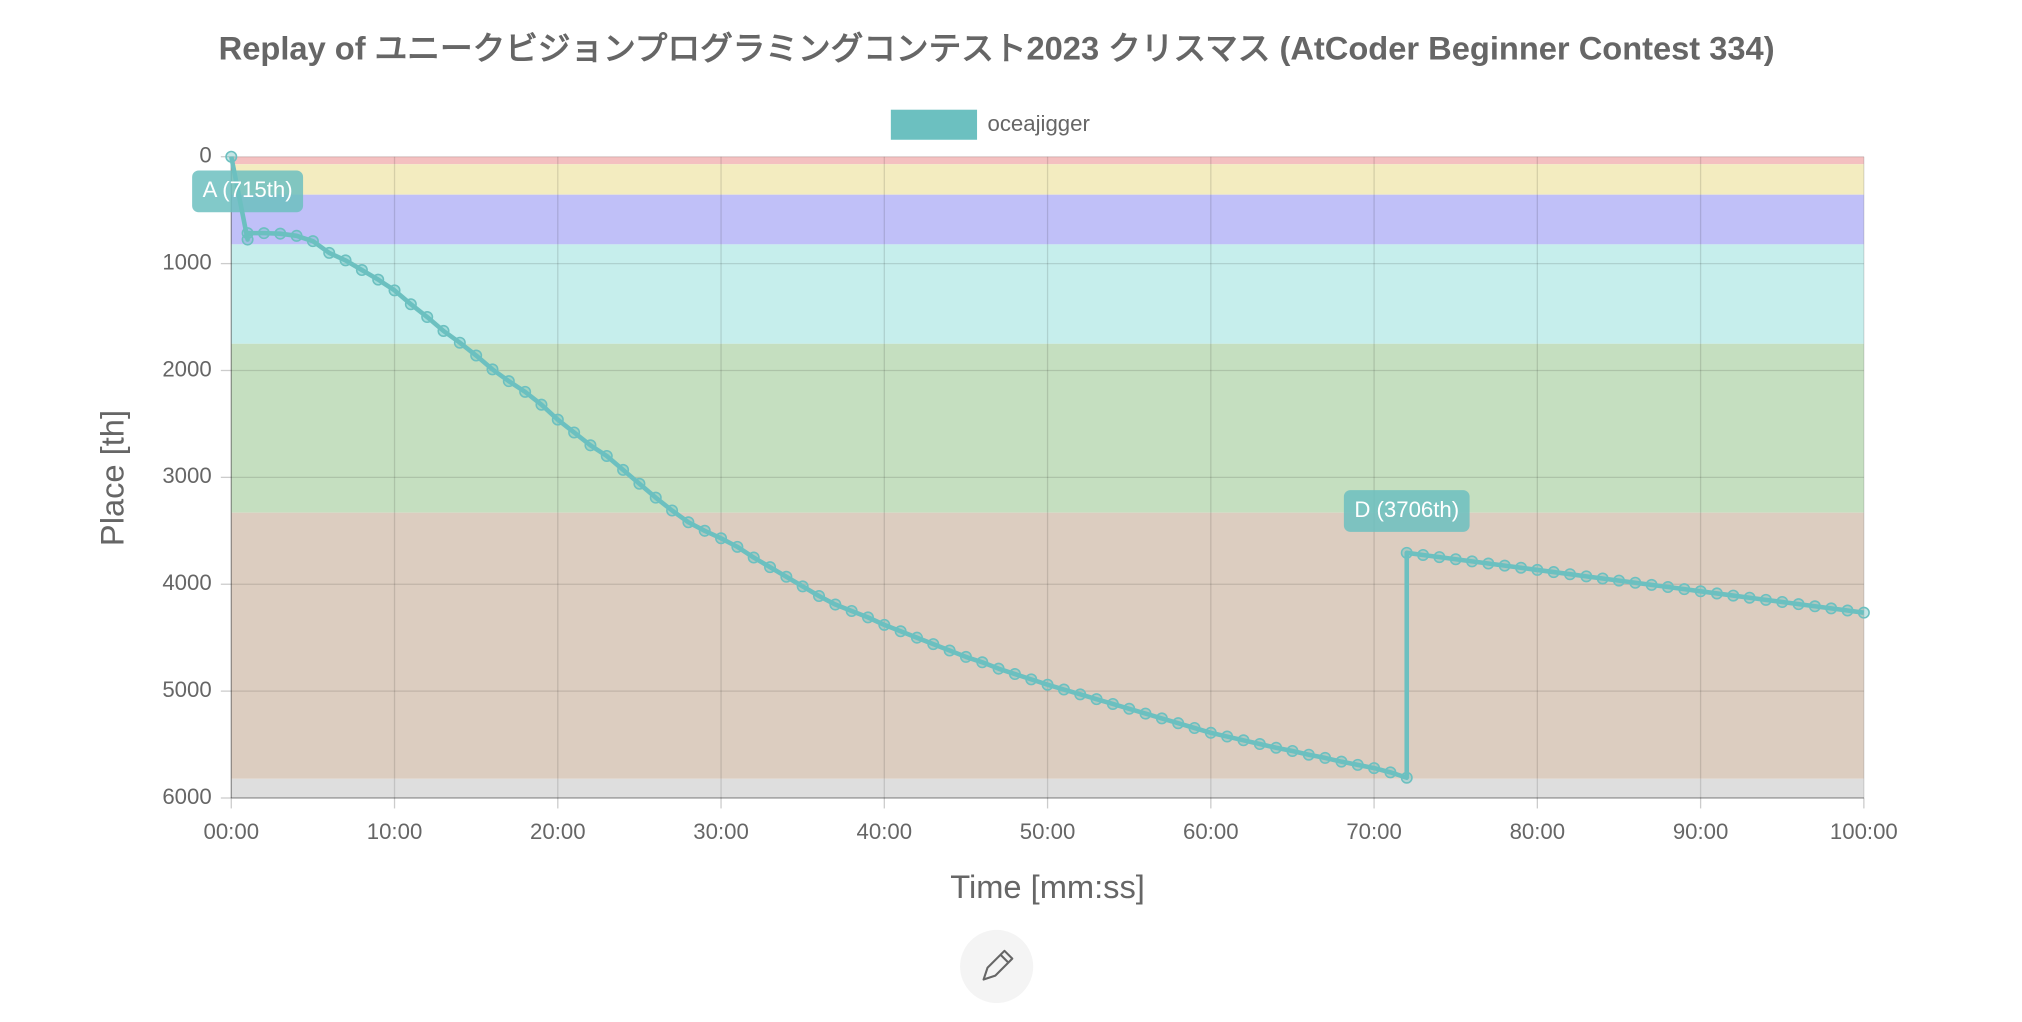 This screenshot has height=1022, width=2022. Describe the element at coordinates (558, 831) in the screenshot. I see `x-tick-label: 20:00` at that location.